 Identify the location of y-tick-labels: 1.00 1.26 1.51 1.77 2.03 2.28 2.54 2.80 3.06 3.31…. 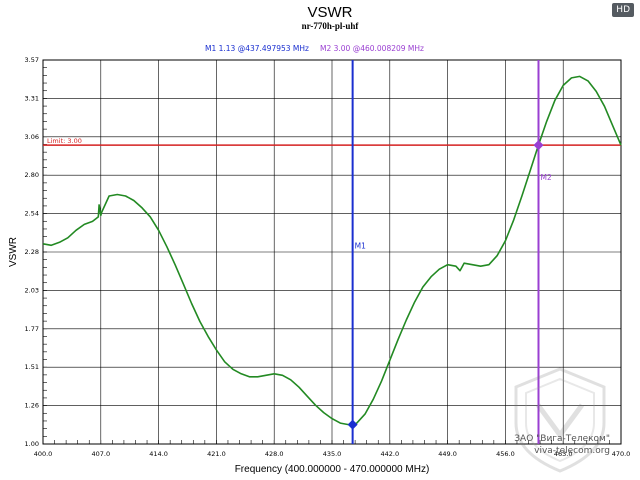
(32, 252).